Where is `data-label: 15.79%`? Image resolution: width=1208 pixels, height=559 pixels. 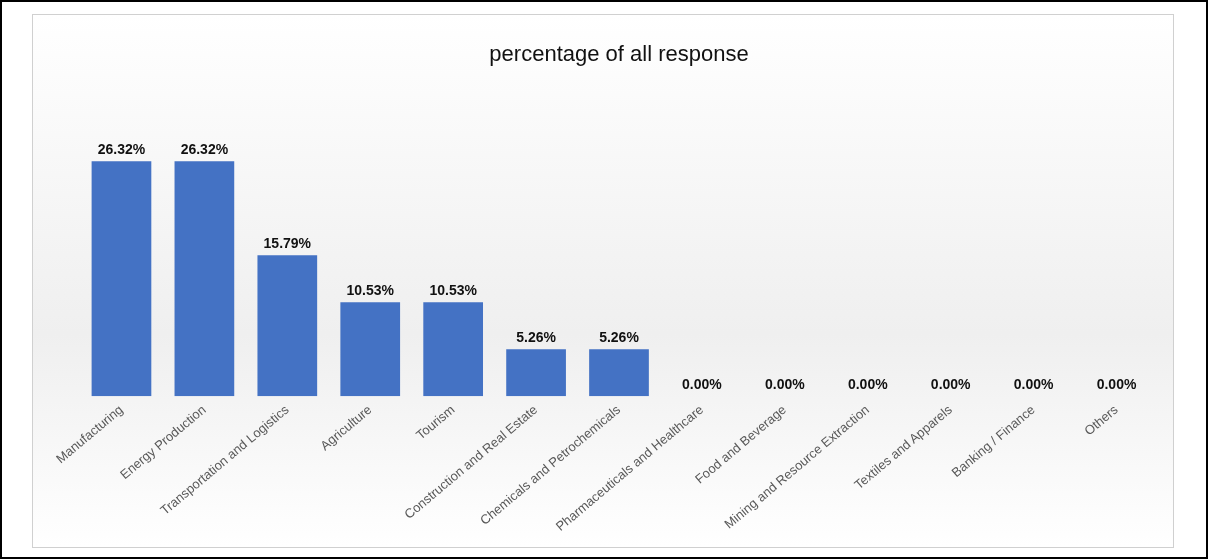
data-label: 15.79% is located at coordinates (287, 243).